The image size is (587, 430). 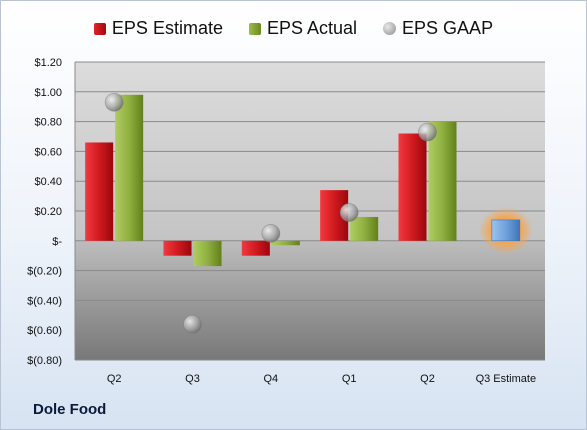 I want to click on legend-label-actual: EPS Actual, so click(x=312, y=28).